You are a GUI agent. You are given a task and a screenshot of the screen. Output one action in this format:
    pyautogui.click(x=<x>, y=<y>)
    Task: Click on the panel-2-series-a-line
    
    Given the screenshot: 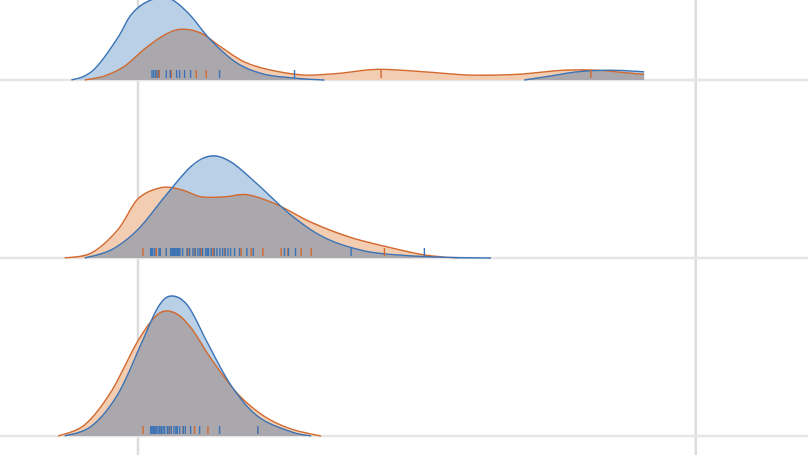 What is the action you would take?
    pyautogui.click(x=288, y=207)
    